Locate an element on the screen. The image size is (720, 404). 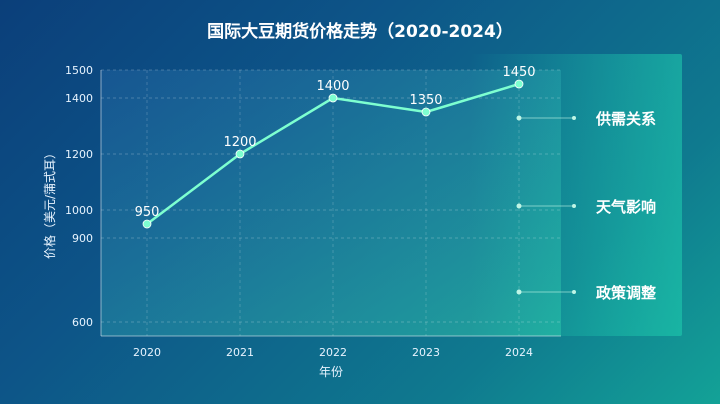
data-label: 1350 is located at coordinates (425, 100).